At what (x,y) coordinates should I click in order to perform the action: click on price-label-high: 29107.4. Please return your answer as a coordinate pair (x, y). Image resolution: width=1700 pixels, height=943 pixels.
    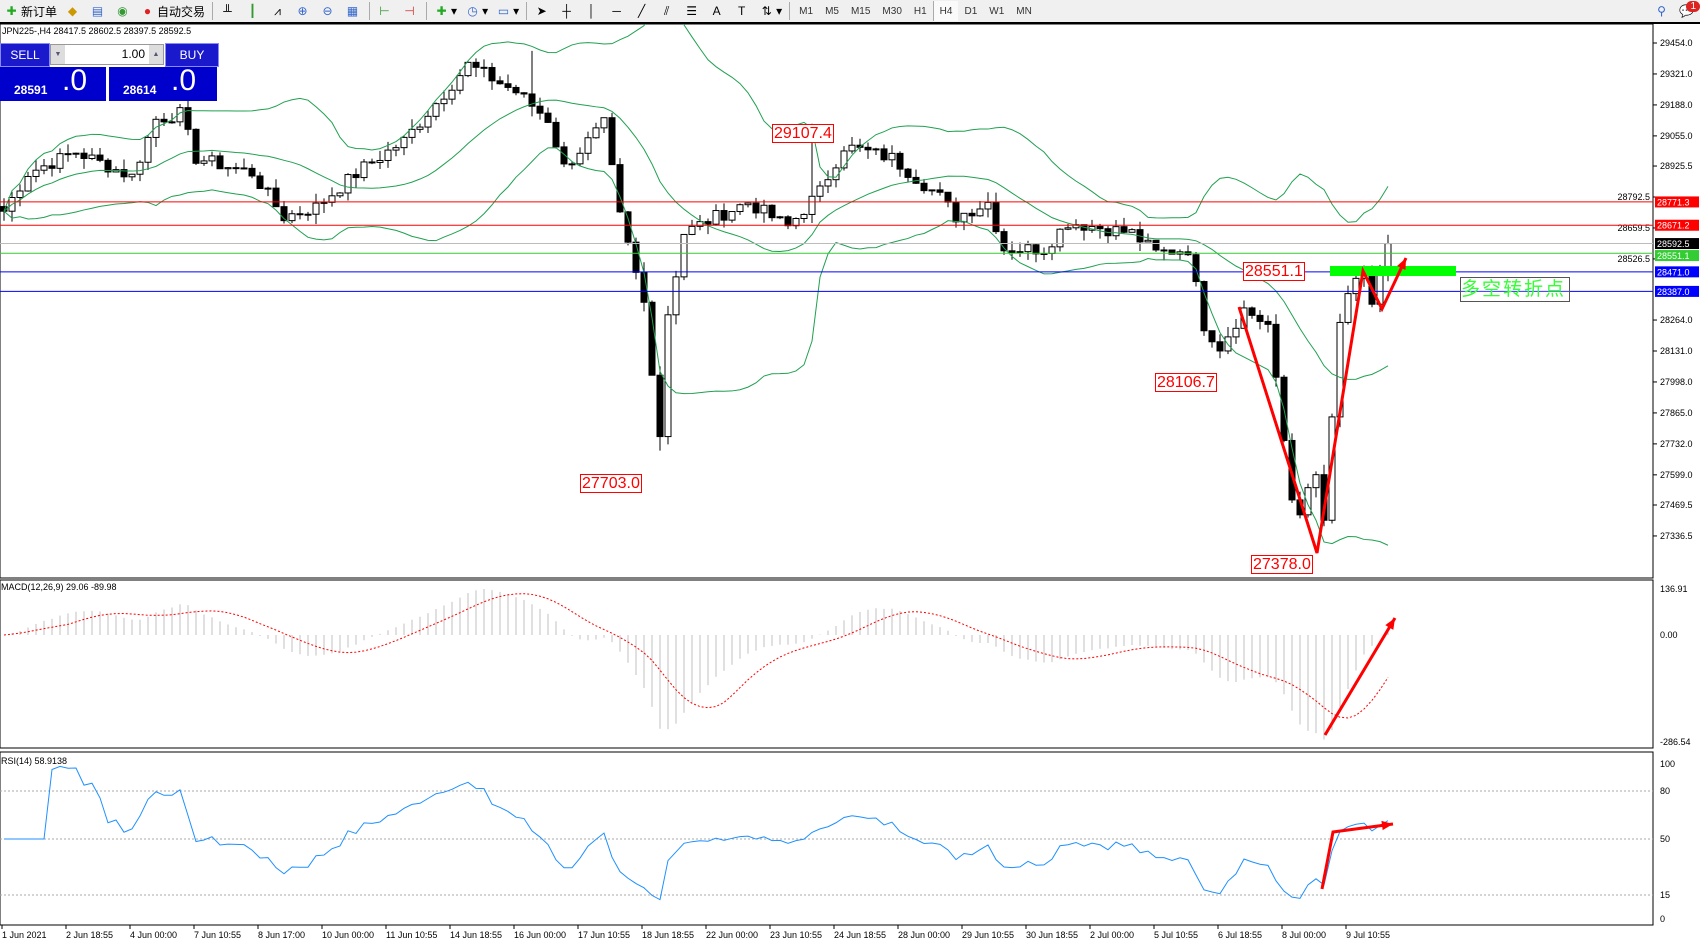
    Looking at the image, I should click on (803, 133).